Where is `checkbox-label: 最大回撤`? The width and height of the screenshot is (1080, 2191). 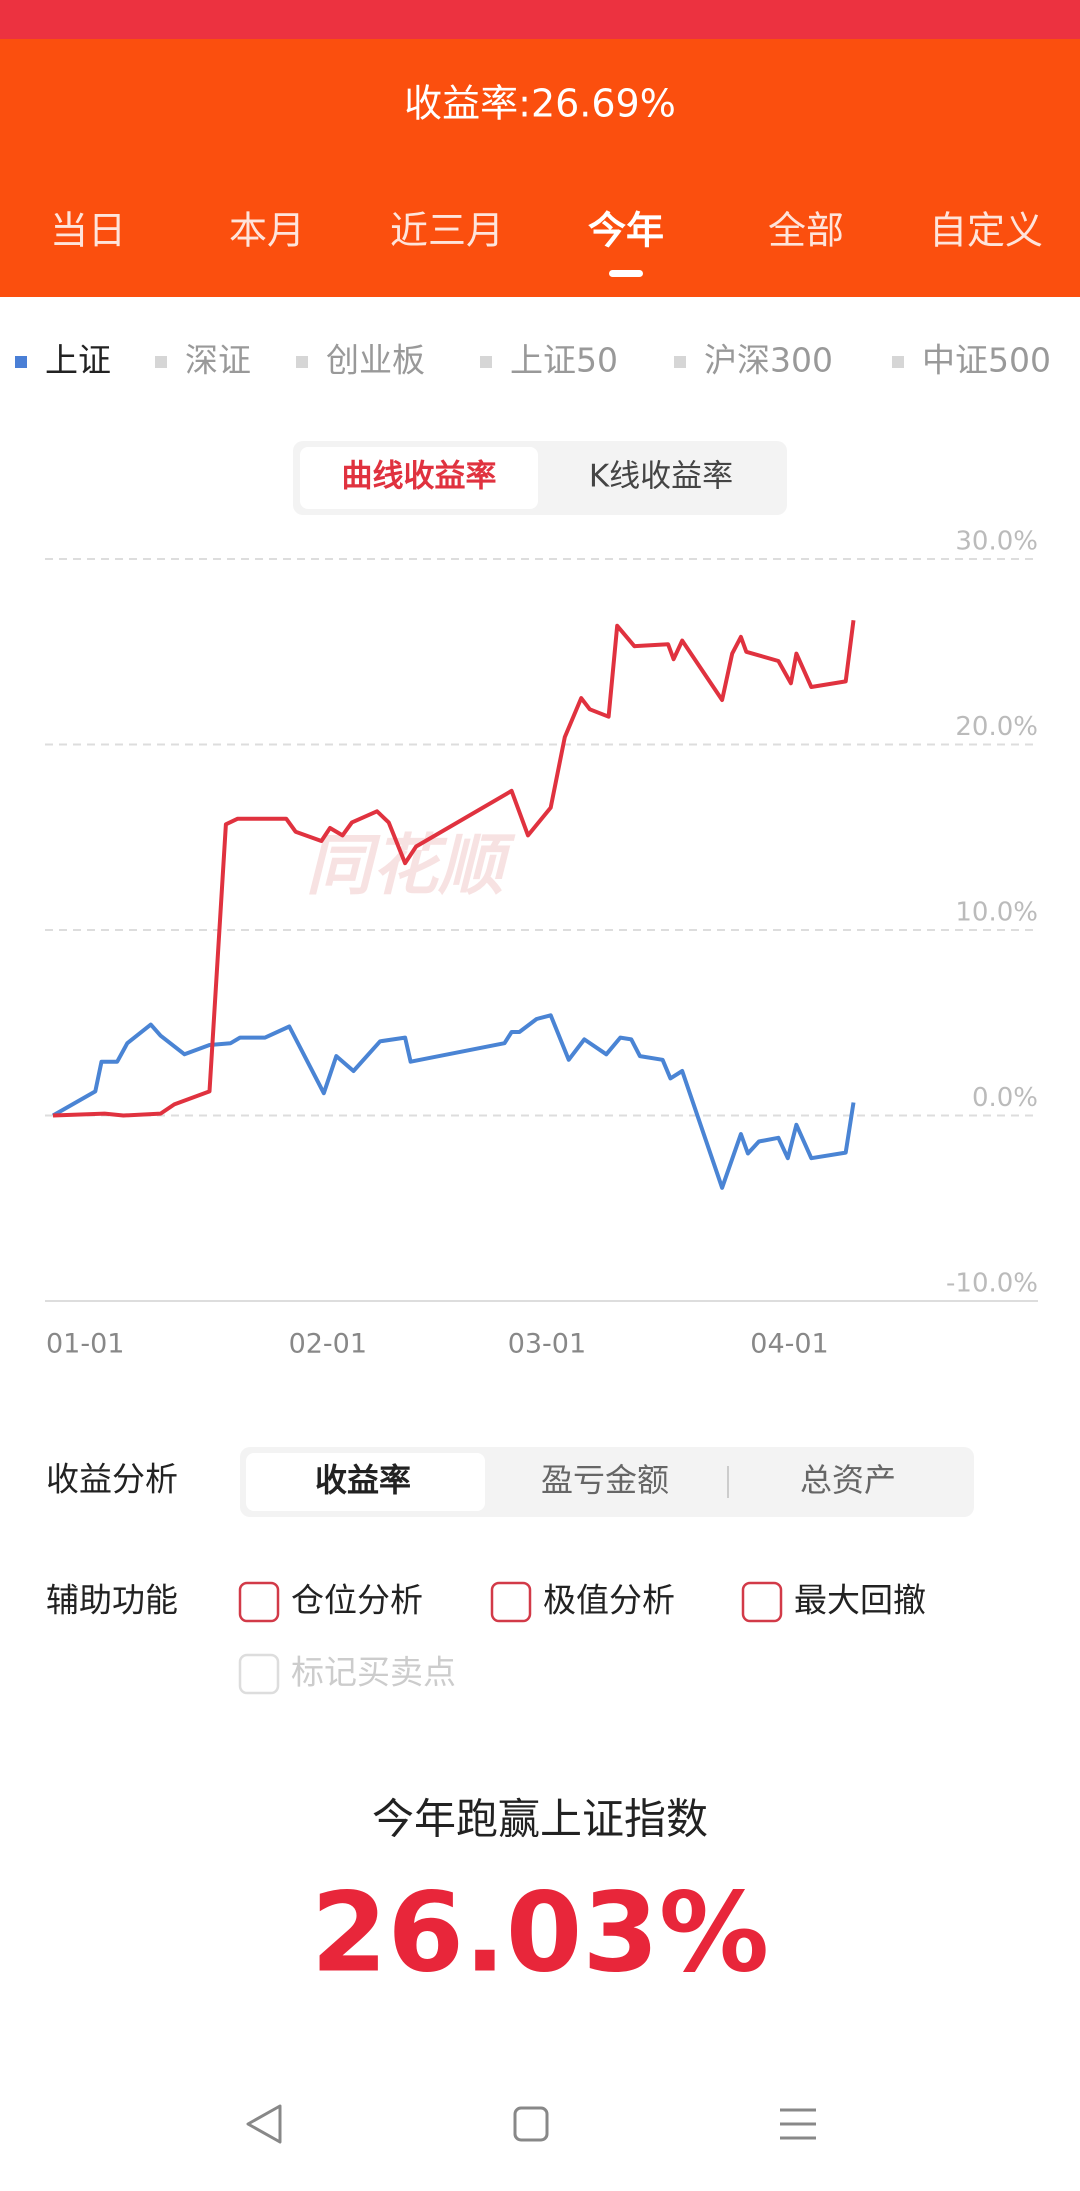
checkbox-label: 最大回撤 is located at coordinates (860, 1600).